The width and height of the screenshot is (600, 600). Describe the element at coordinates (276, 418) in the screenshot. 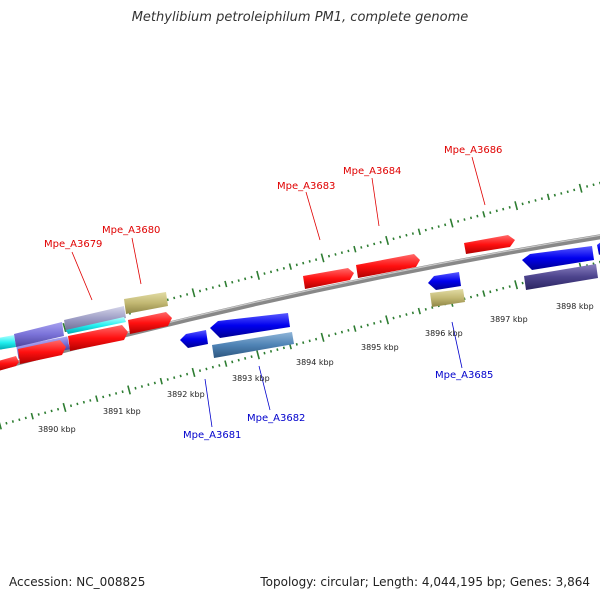

I see `gene-label-mpe-a3682: Mpe_A3682` at that location.